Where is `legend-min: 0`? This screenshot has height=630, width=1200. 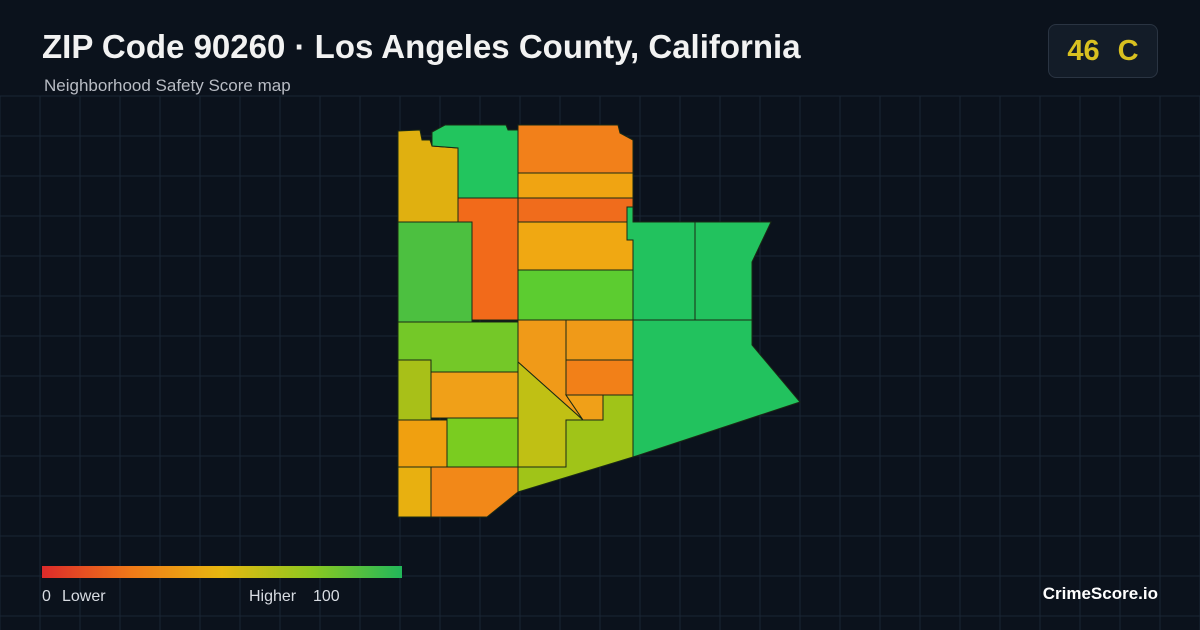 legend-min: 0 is located at coordinates (46, 596).